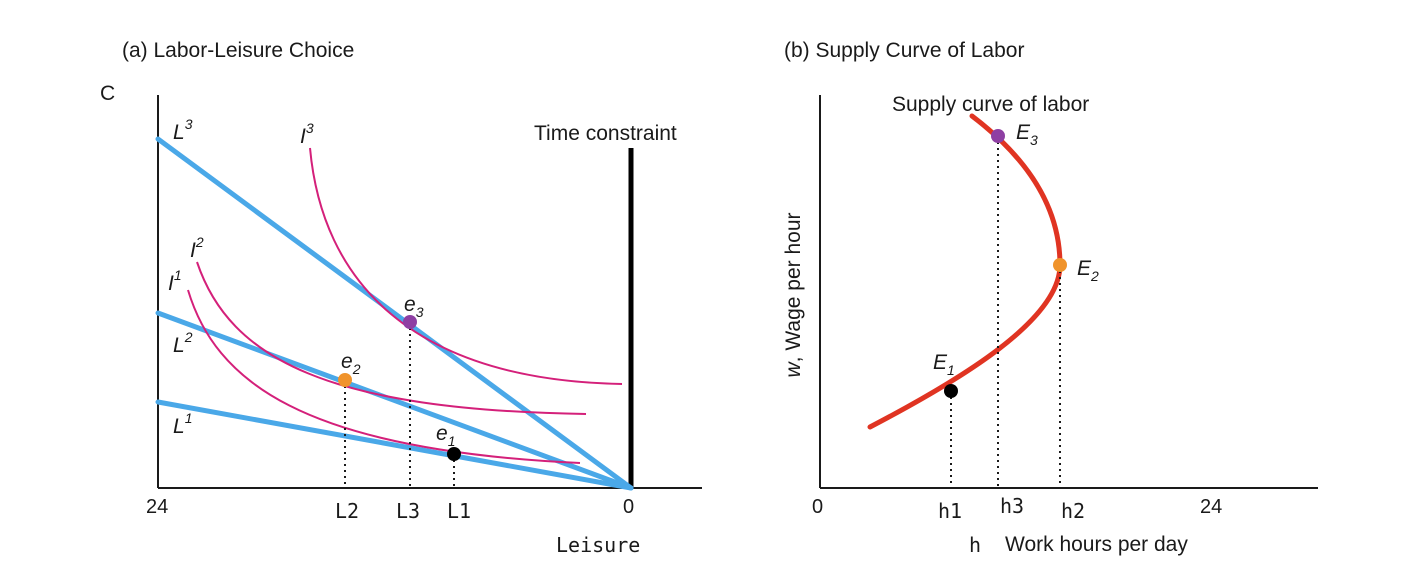  What do you see at coordinates (183, 130) in the screenshot?
I see `budget-label-l3: L3` at bounding box center [183, 130].